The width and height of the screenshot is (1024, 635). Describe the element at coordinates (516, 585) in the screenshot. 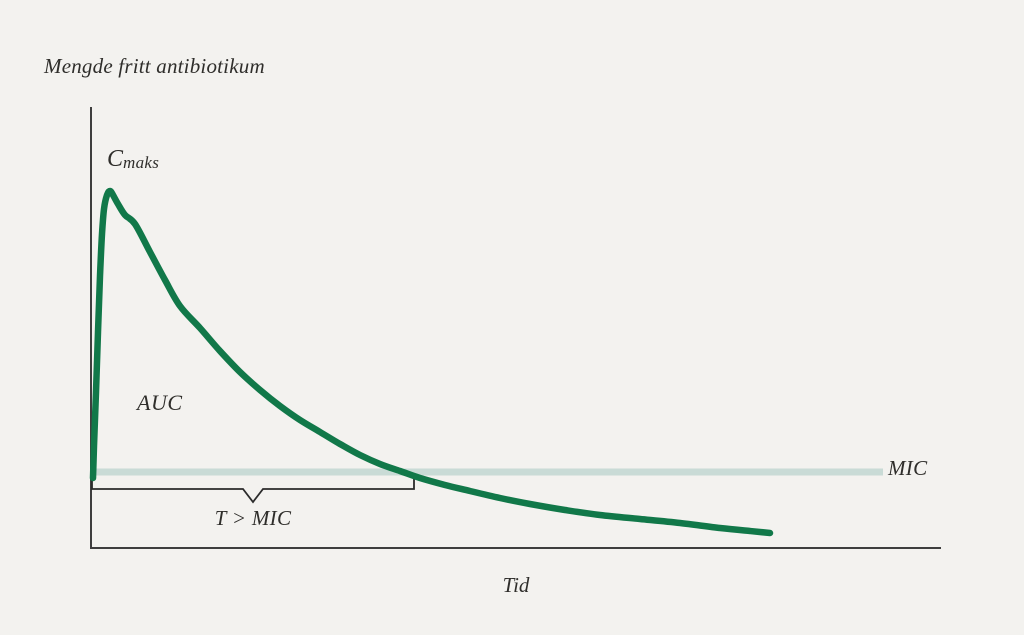

I see `x-axis-label: Tid` at that location.